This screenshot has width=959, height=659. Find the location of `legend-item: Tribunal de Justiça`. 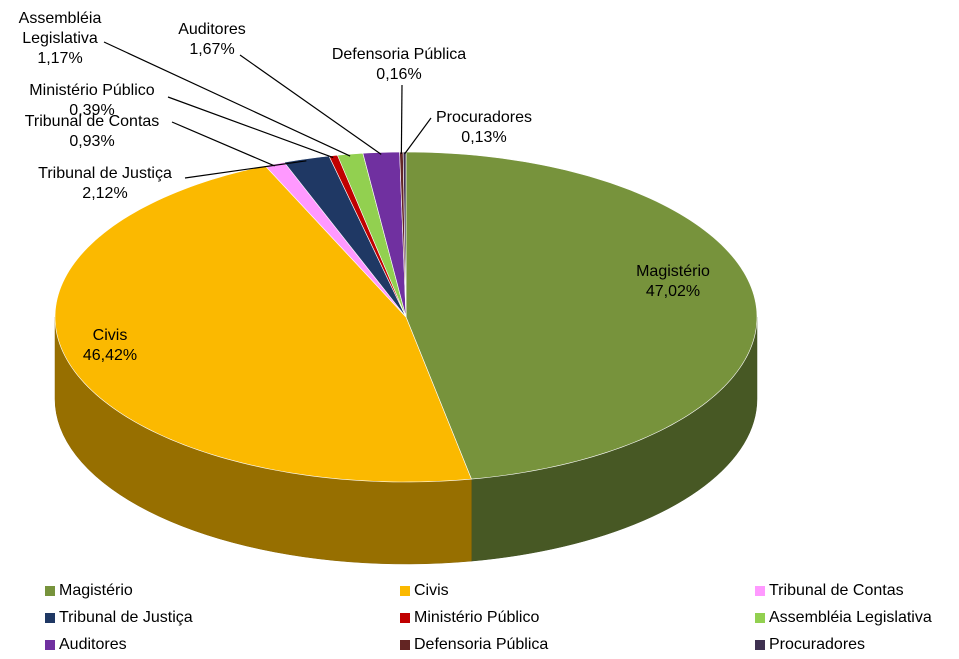

legend-item: Tribunal de Justiça is located at coordinates (119, 618).